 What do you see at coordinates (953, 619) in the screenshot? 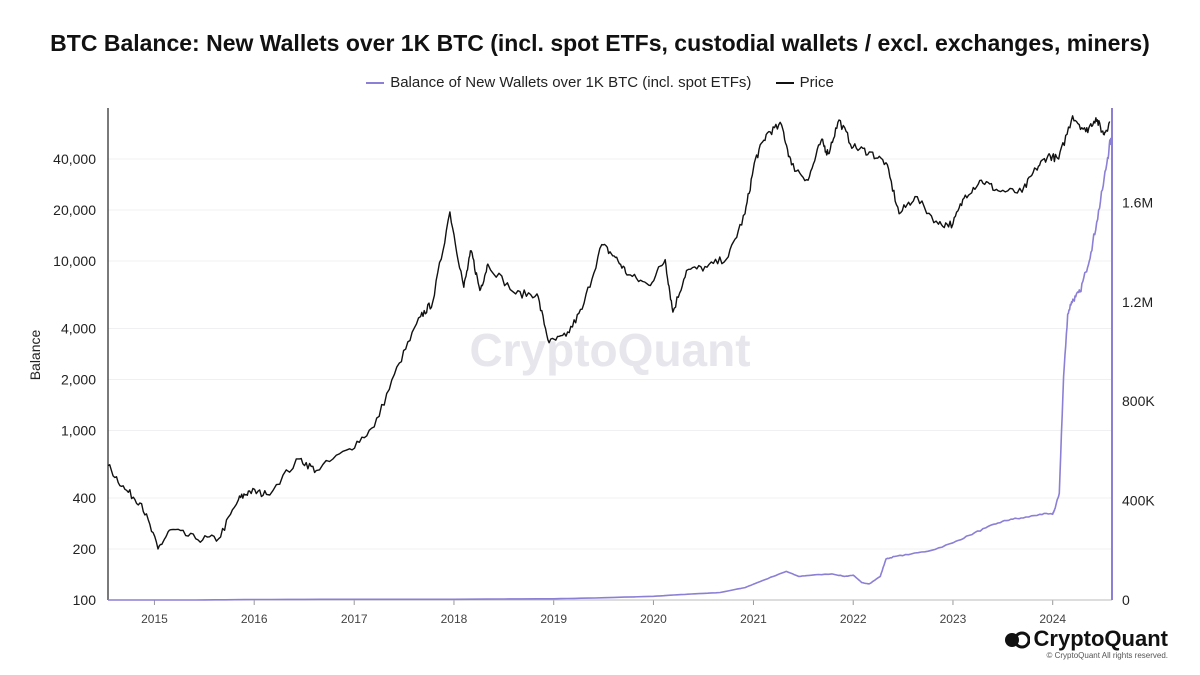
I see `x-tick-label: 2023` at bounding box center [953, 619].